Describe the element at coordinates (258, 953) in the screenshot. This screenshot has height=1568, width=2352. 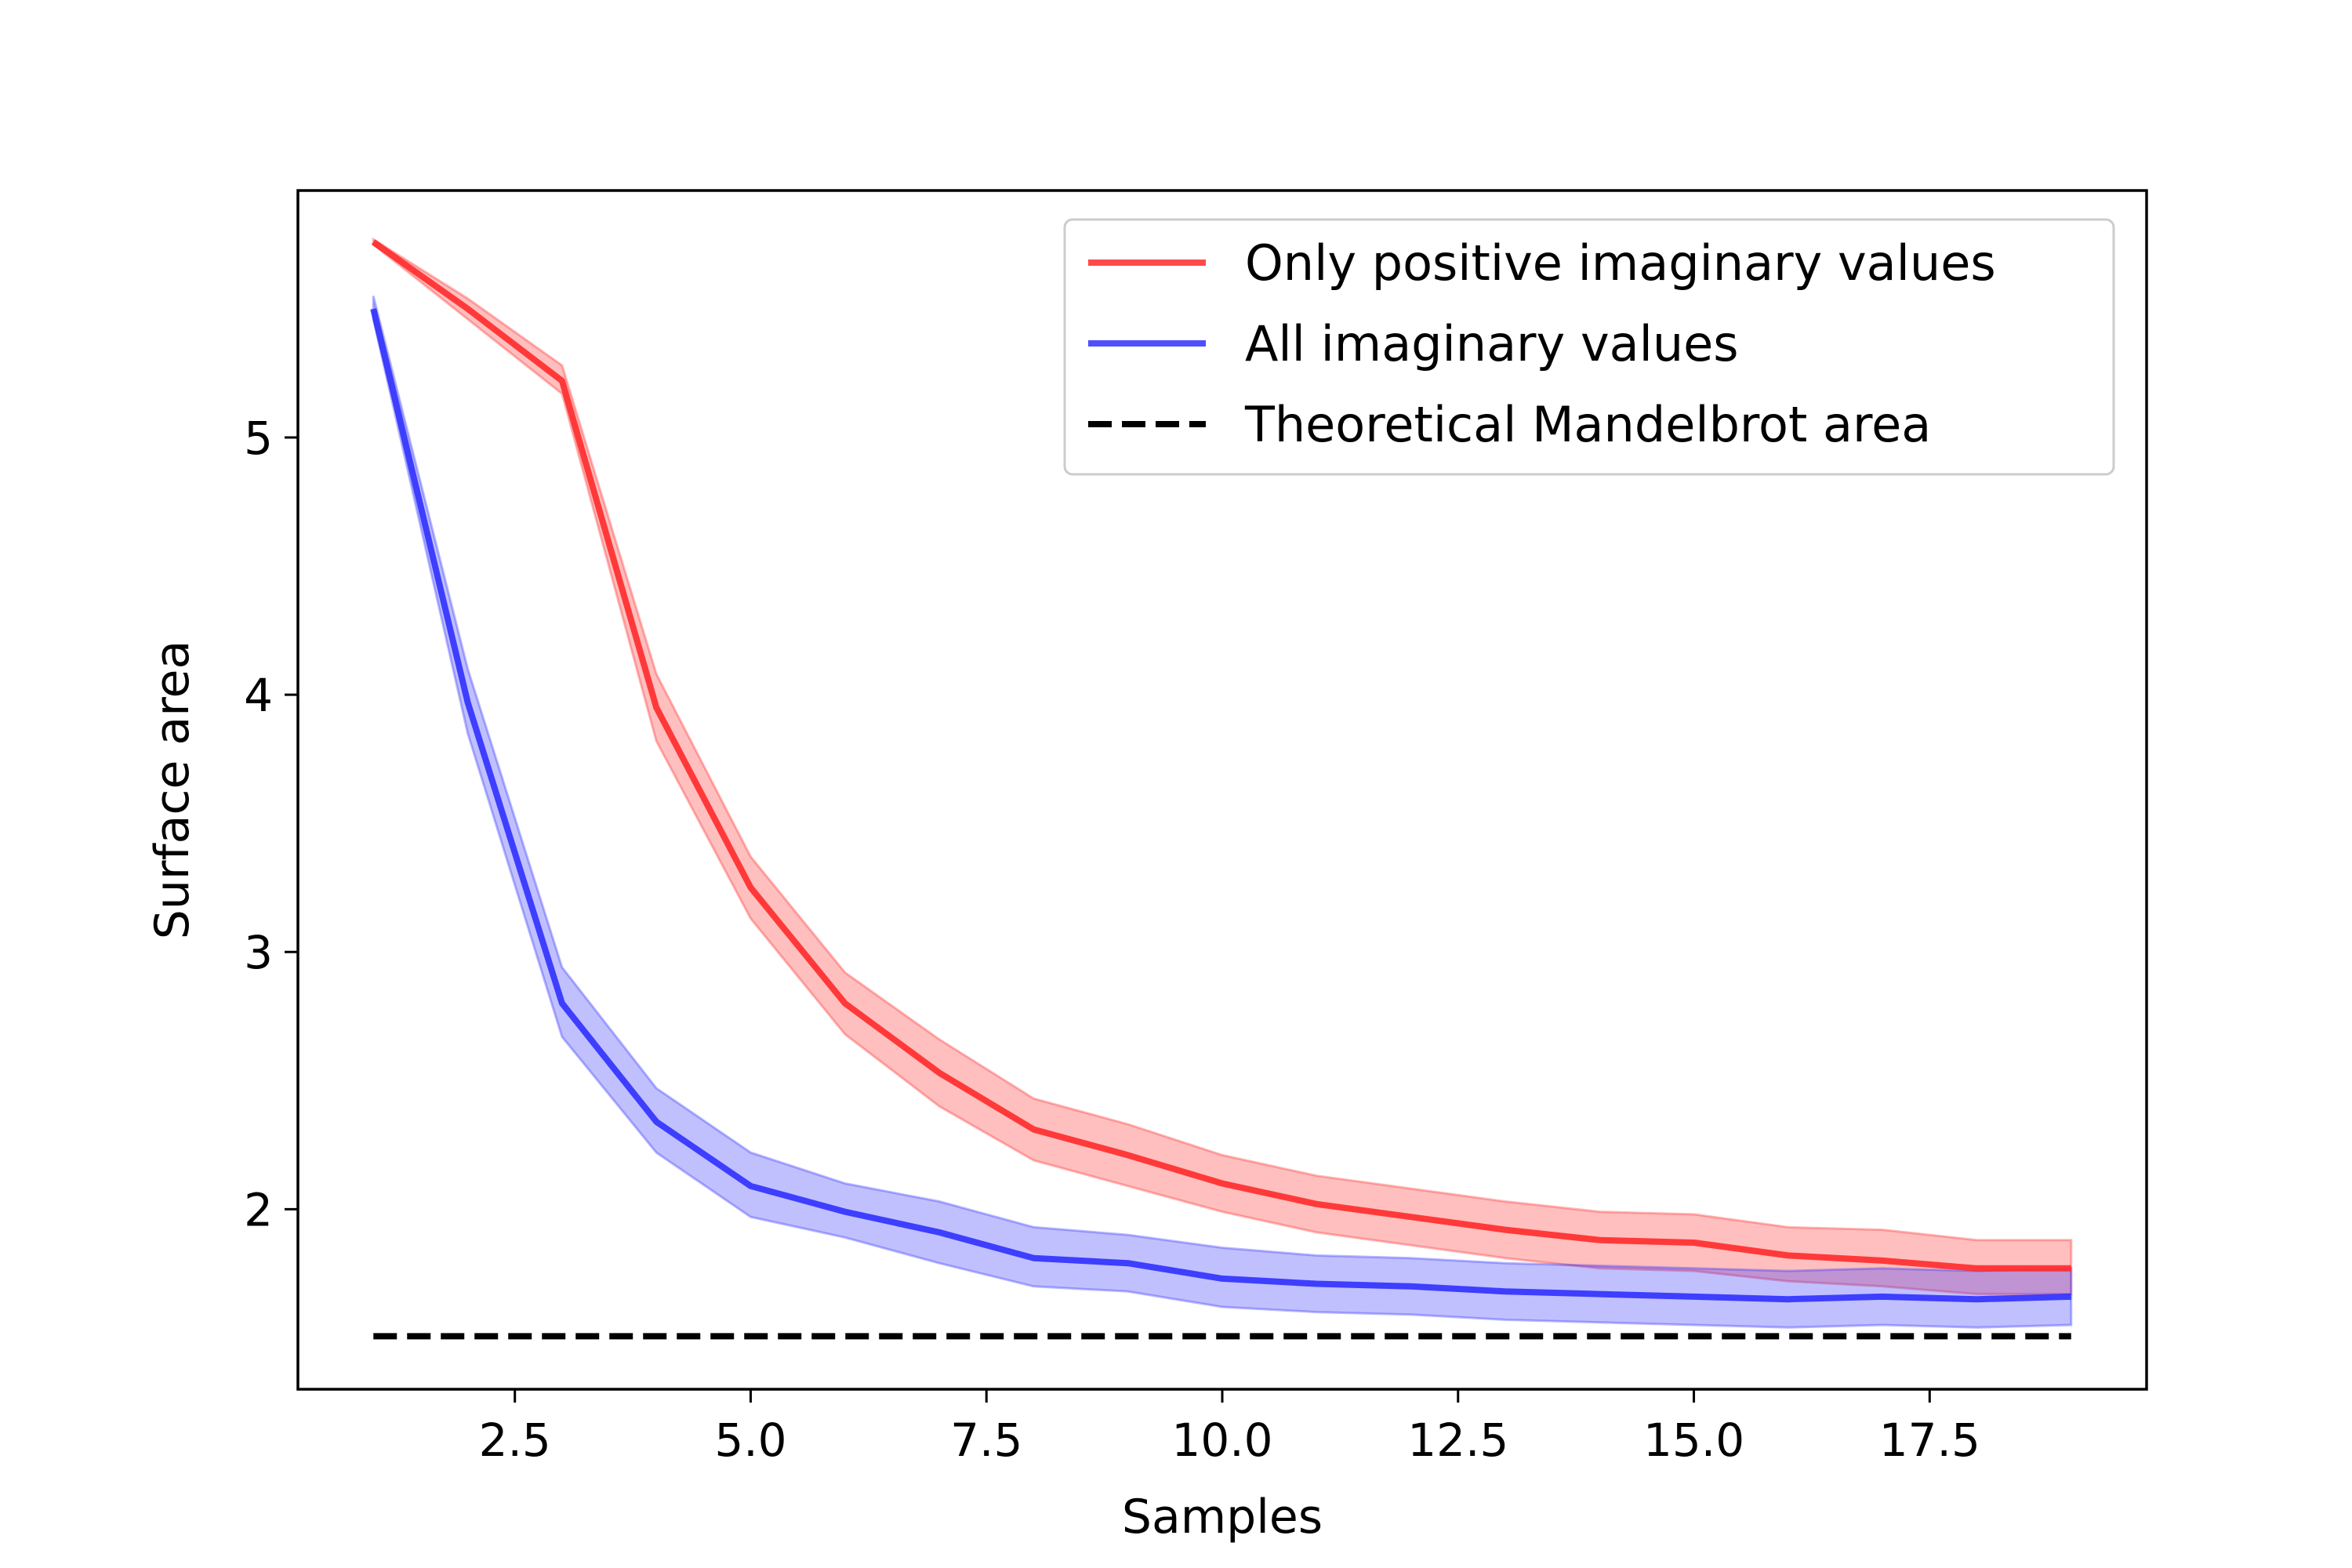
I see `y-tick-label: 3` at that location.